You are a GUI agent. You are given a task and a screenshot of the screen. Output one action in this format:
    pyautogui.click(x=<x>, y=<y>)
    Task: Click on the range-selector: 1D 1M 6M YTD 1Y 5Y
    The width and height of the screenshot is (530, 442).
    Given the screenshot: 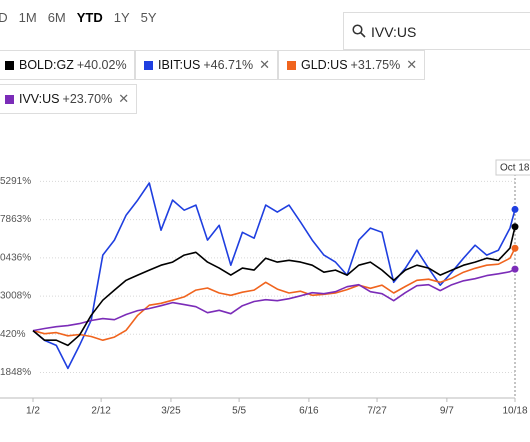 What is the action you would take?
    pyautogui.click(x=84, y=20)
    